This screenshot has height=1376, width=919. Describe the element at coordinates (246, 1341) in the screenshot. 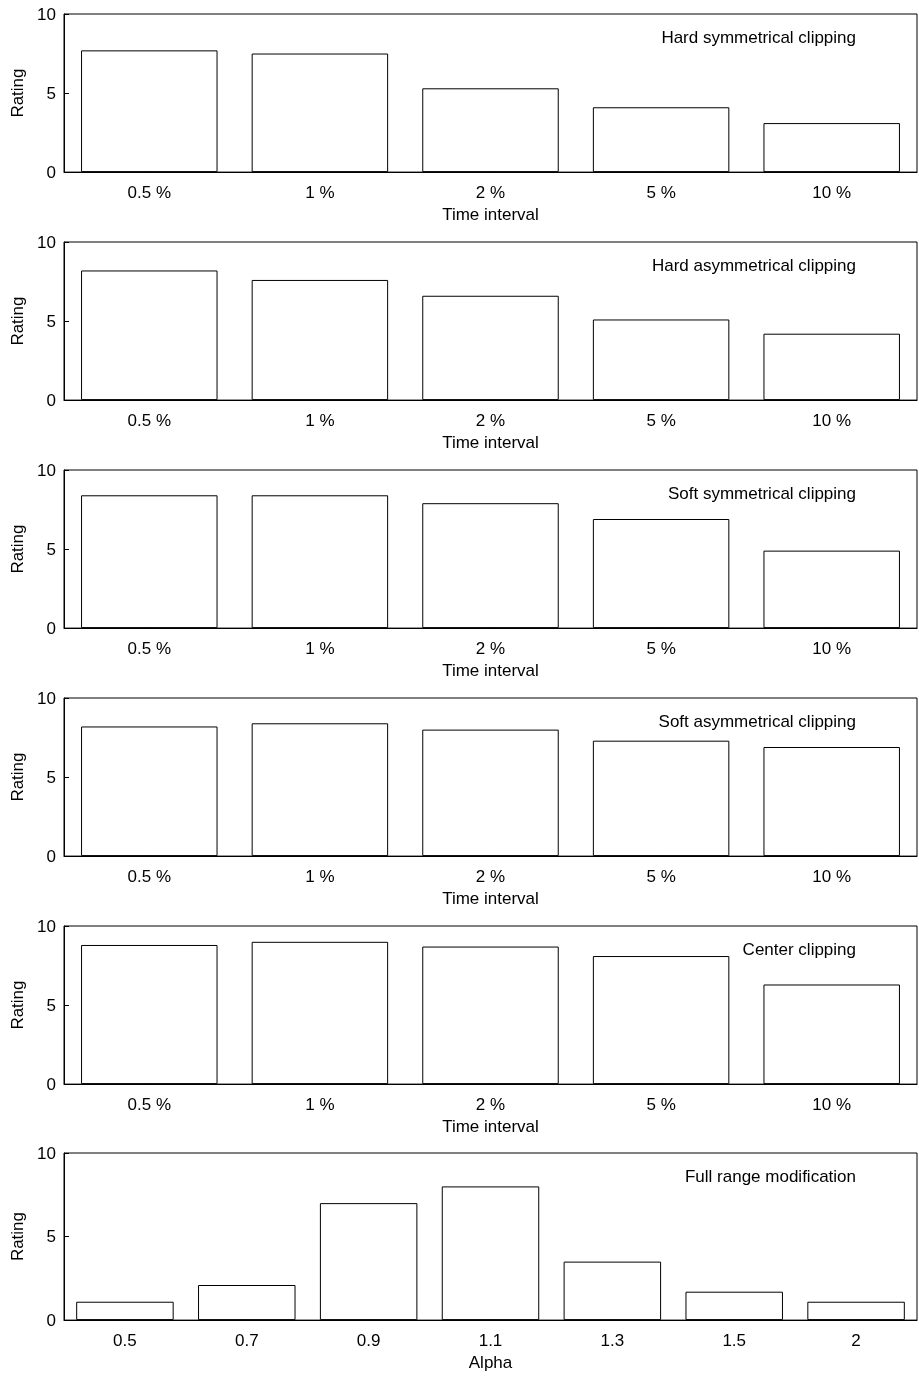

I see `x-tick-label: 0.7` at that location.